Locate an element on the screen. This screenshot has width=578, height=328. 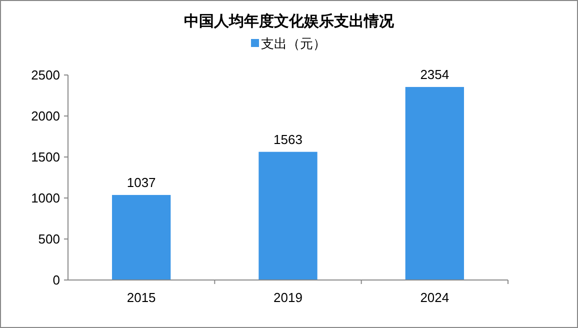
y-tick-label: 2000 is located at coordinates (45, 116).